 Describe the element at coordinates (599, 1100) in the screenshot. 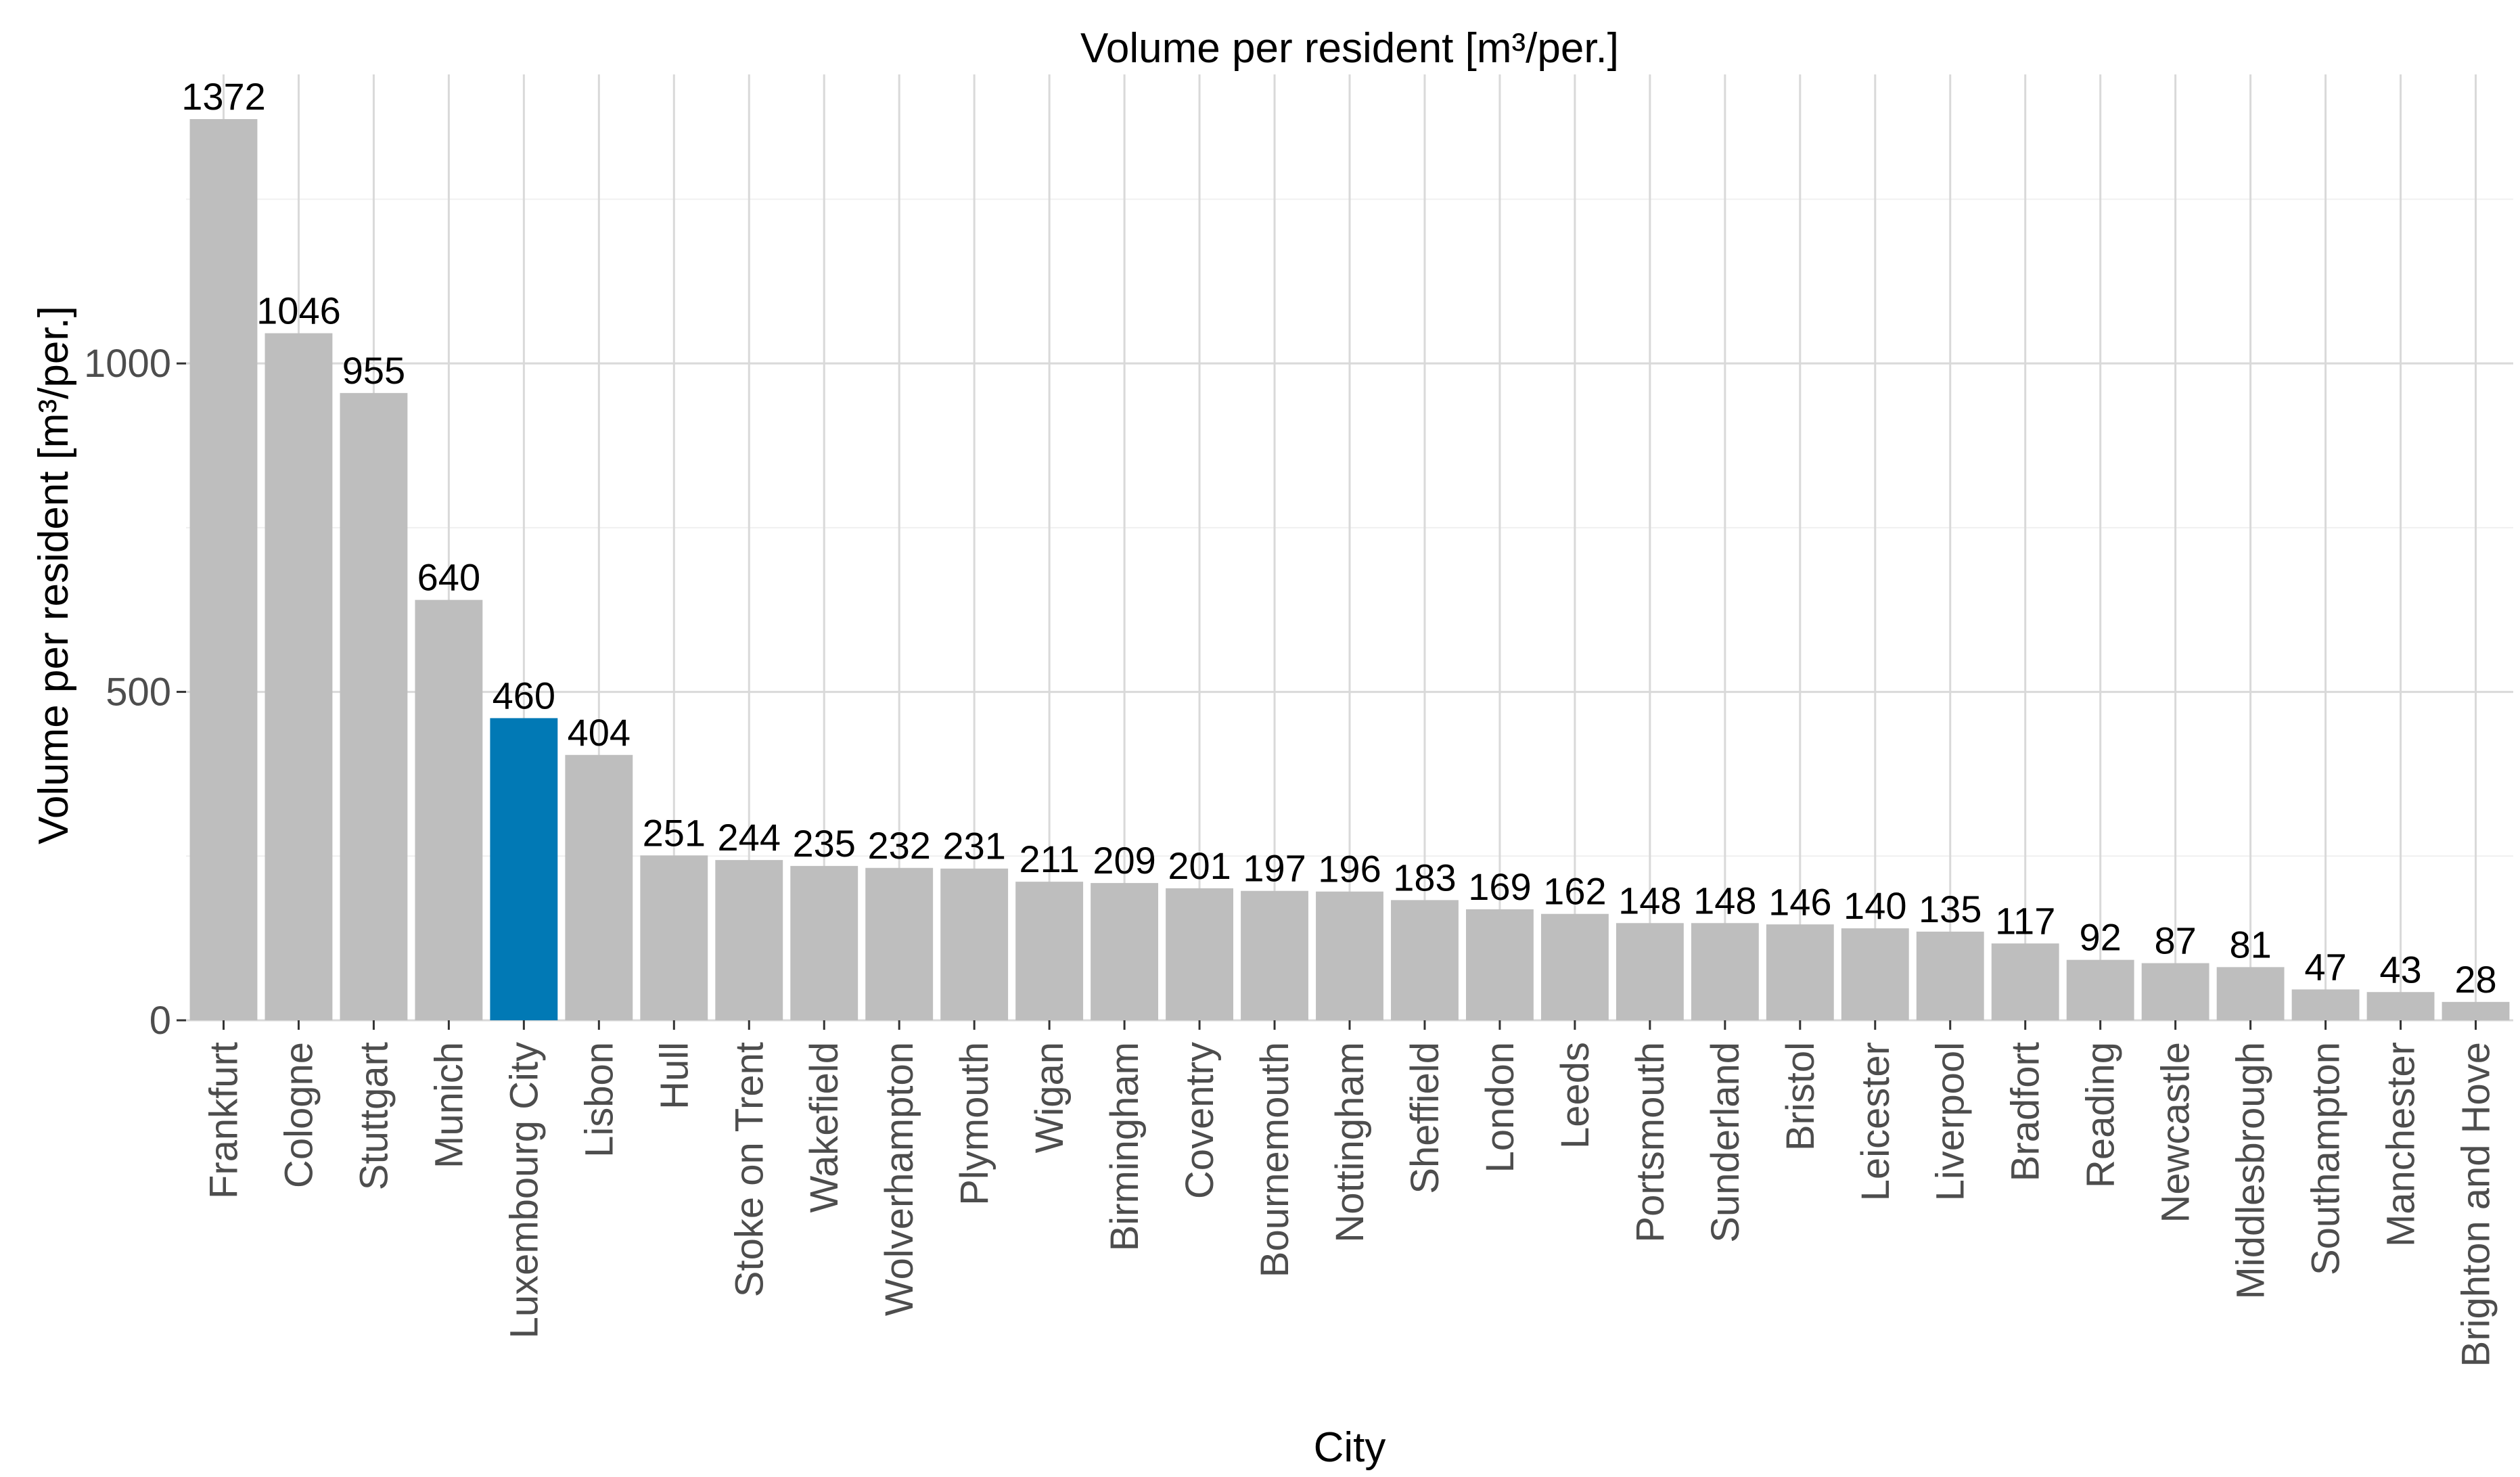

I see `x-tick-label-lisbon: Lisbon` at that location.